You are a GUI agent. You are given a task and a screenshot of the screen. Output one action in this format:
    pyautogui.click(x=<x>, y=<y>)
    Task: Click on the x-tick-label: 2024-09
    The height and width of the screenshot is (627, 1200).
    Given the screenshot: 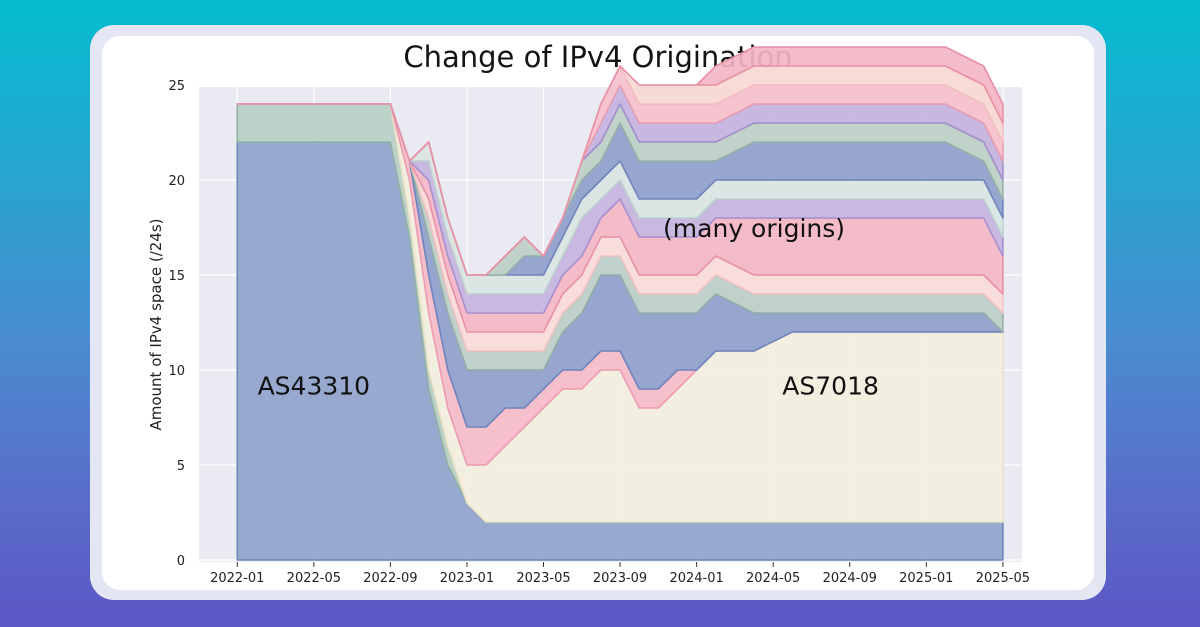 What is the action you would take?
    pyautogui.click(x=850, y=578)
    